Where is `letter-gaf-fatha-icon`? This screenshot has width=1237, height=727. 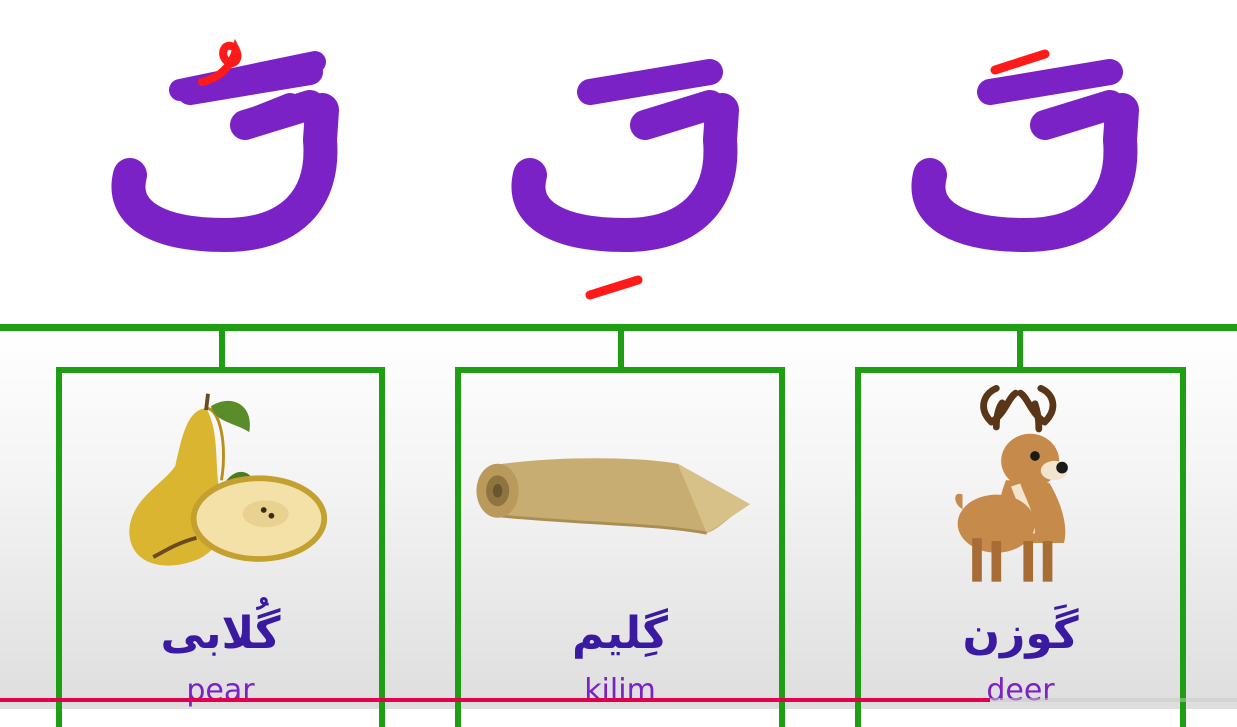 letter-gaf-fatha-icon is located at coordinates (1025, 151).